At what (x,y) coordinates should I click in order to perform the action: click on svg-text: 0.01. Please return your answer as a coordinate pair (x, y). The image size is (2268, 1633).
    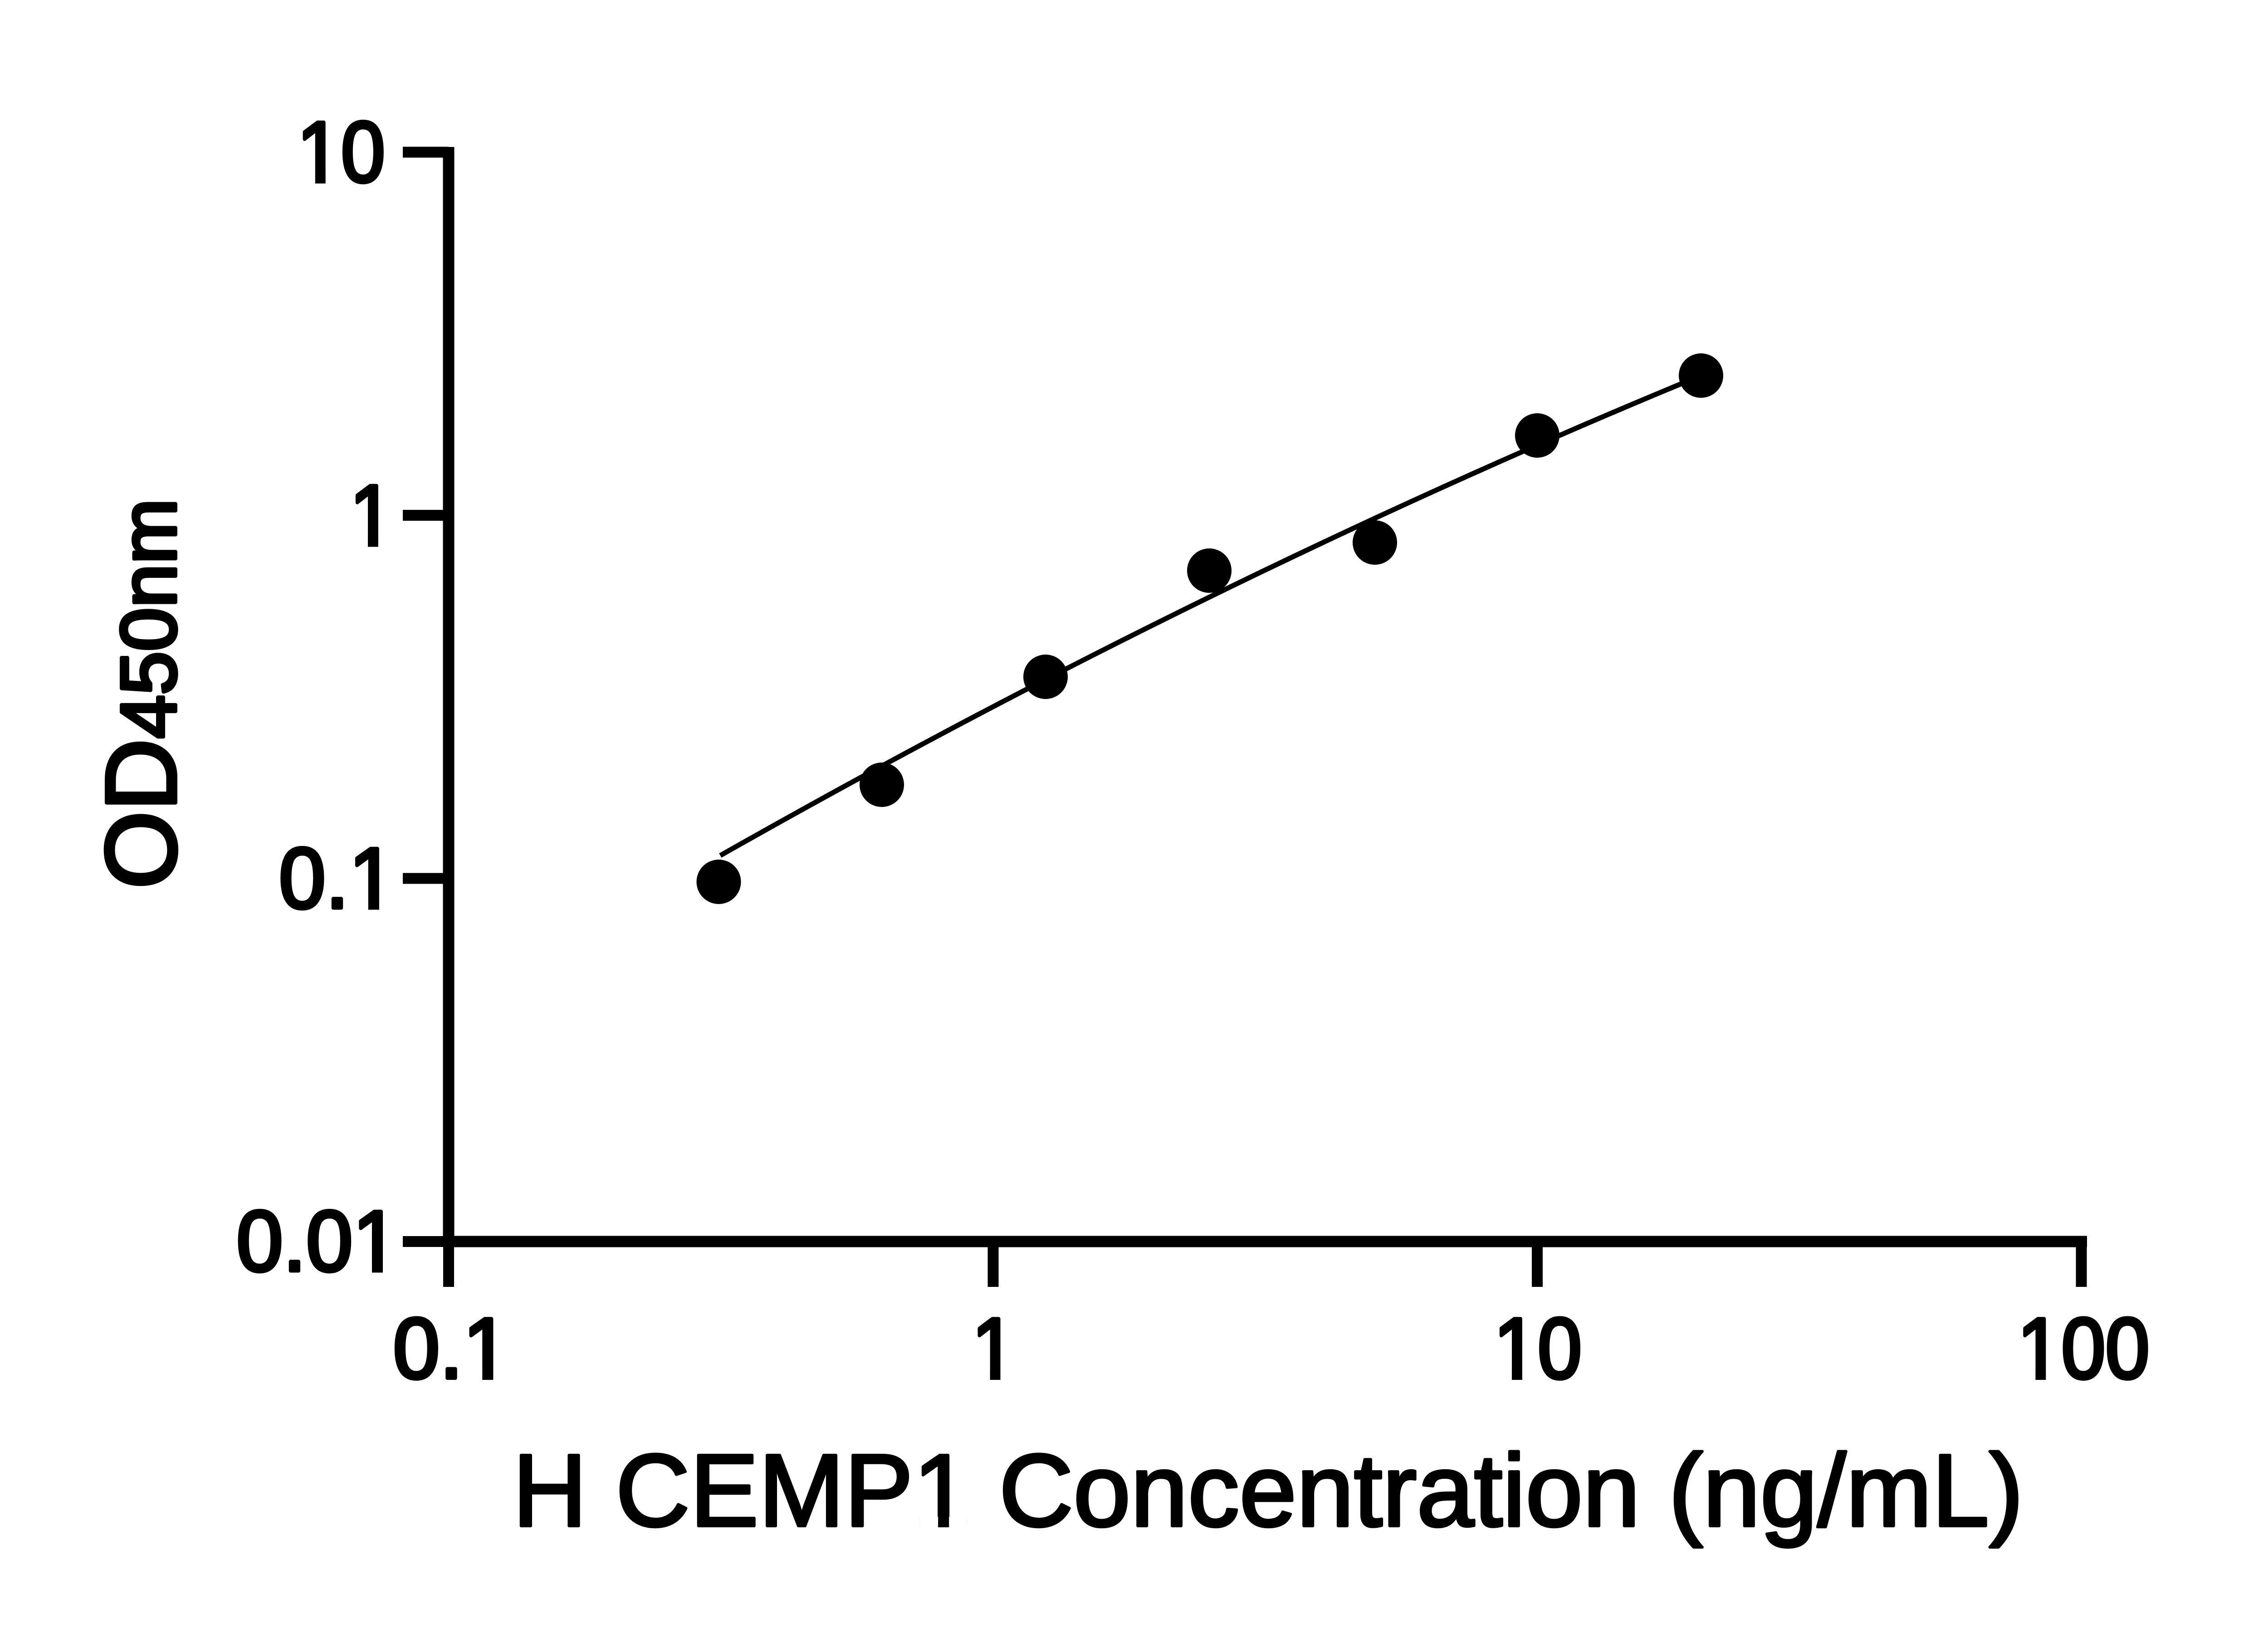
    Looking at the image, I should click on (318, 1241).